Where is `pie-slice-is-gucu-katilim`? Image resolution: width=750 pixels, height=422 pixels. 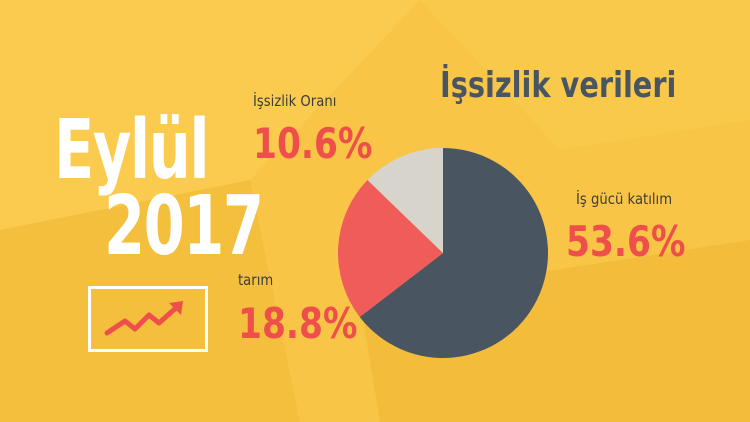 pie-slice-is-gucu-katilim is located at coordinates (453, 253).